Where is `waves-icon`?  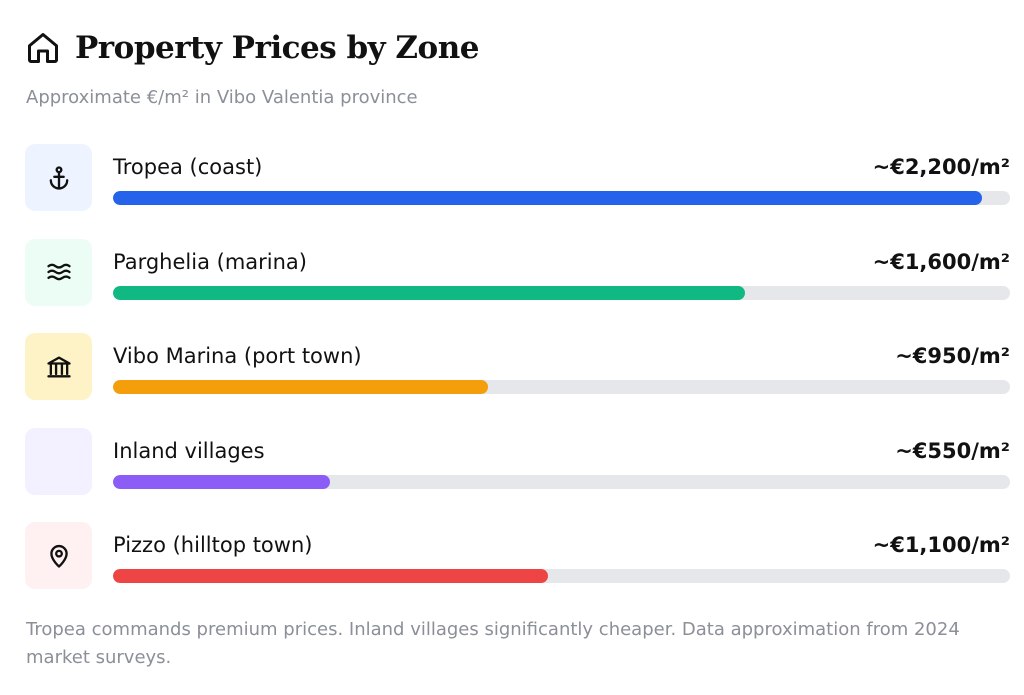 waves-icon is located at coordinates (58, 272).